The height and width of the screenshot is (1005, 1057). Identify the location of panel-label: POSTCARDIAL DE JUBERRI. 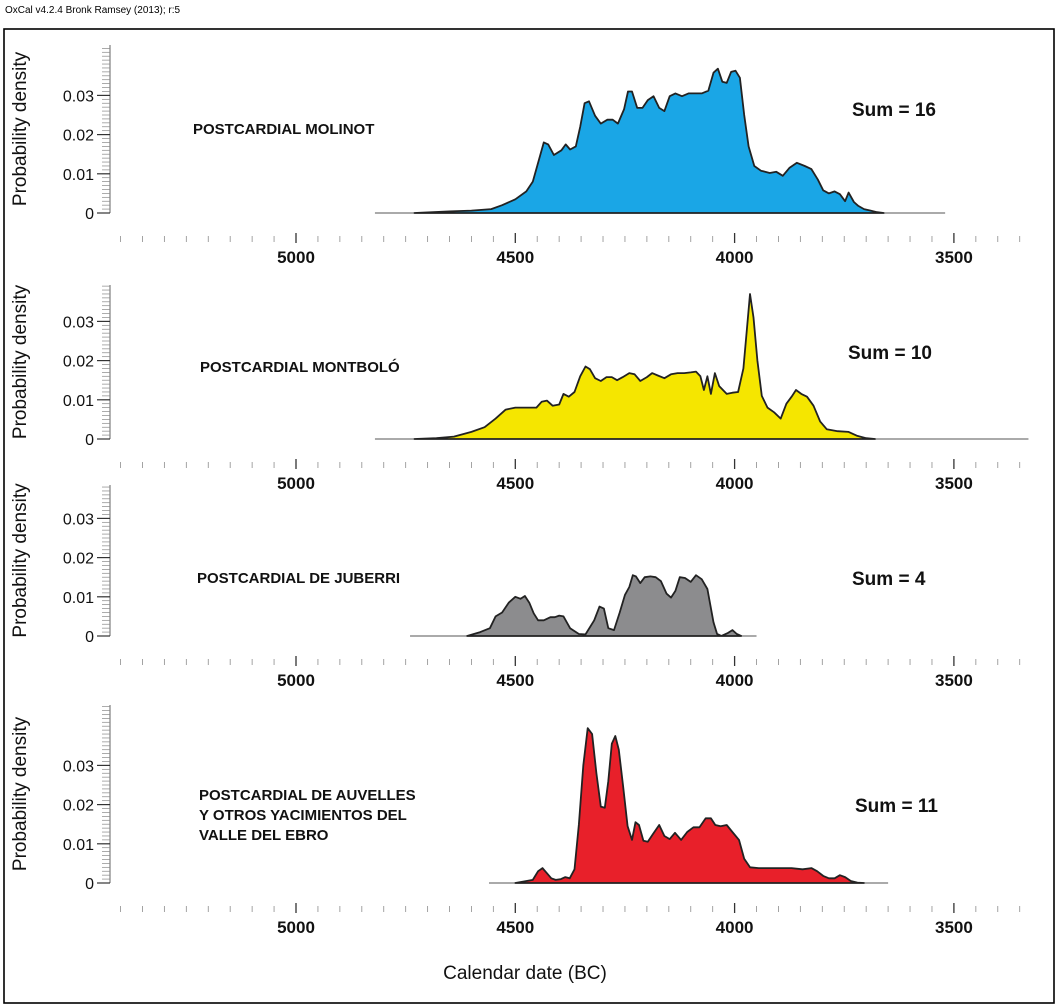
(298, 578).